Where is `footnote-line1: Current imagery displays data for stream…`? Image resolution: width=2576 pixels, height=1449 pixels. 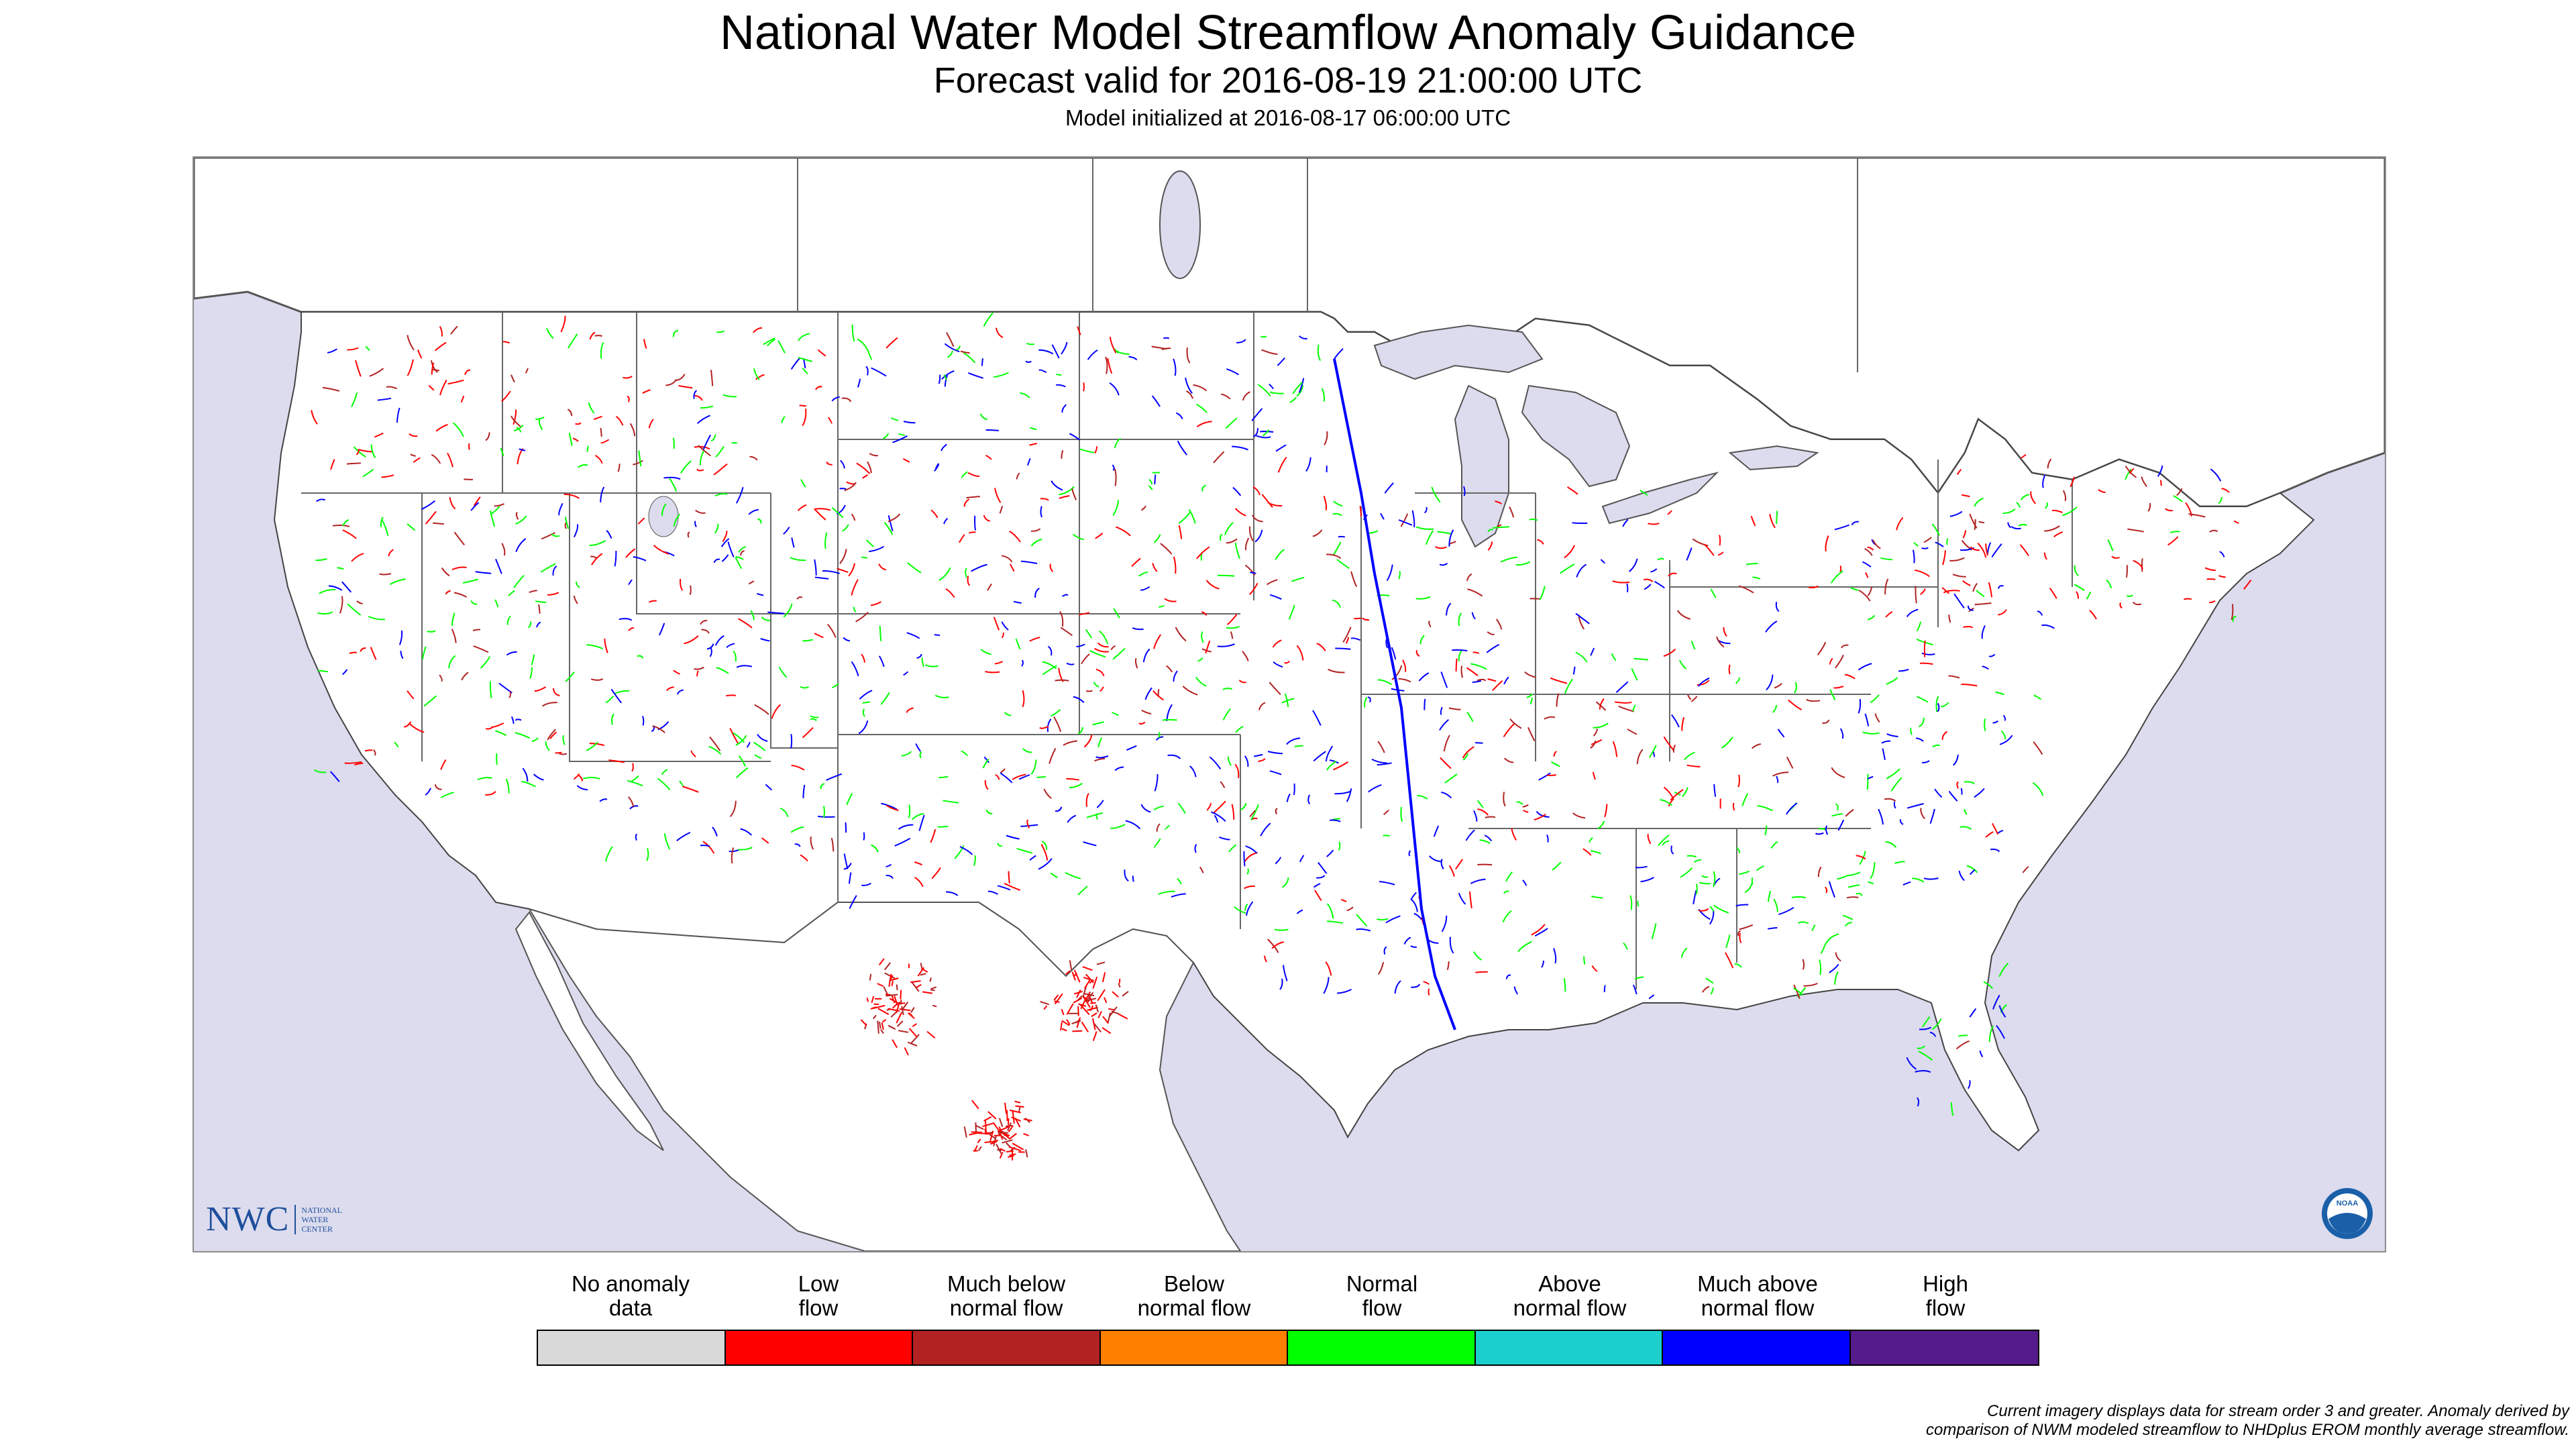
footnote-line1: Current imagery displays data for stream… is located at coordinates (2278, 1411).